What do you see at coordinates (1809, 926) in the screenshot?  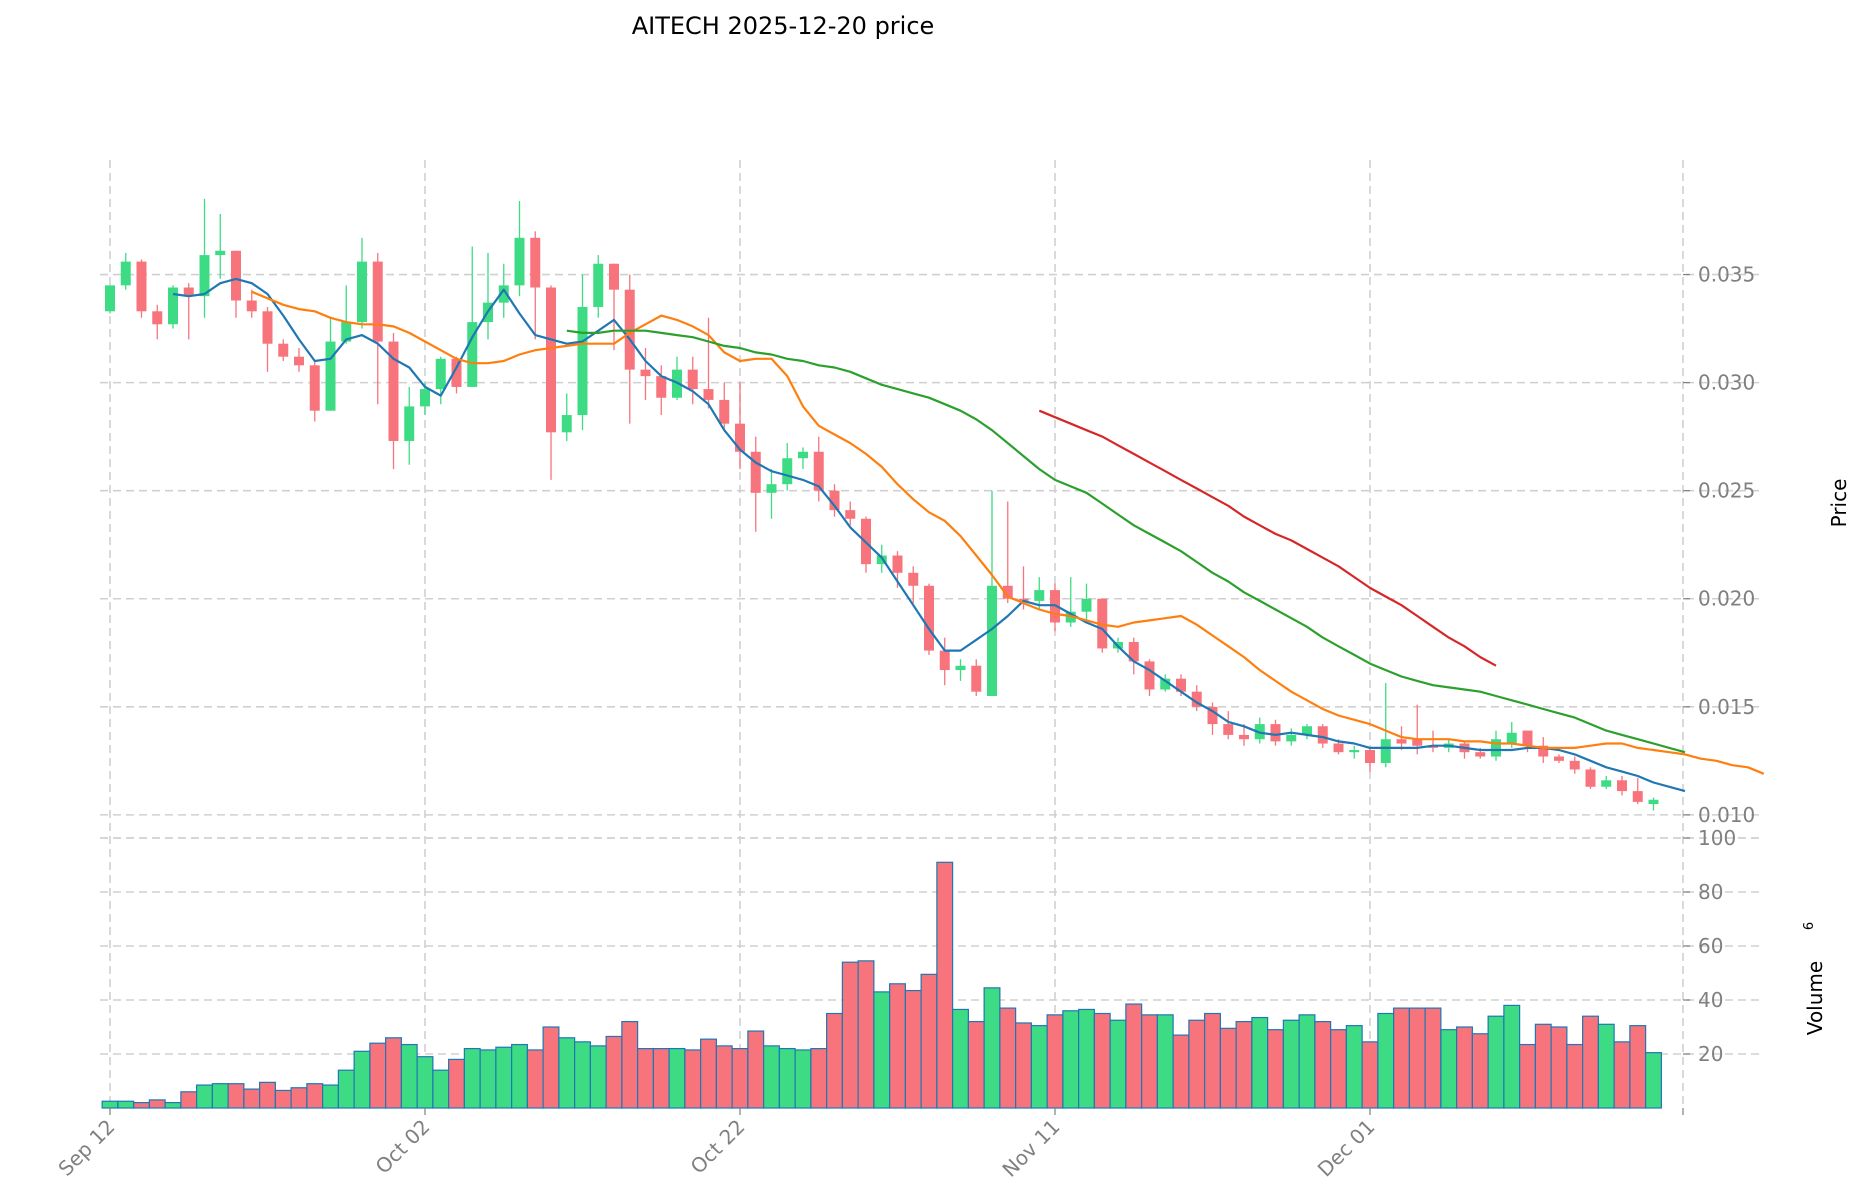 I see `volume-axis-exponent-label: 6` at bounding box center [1809, 926].